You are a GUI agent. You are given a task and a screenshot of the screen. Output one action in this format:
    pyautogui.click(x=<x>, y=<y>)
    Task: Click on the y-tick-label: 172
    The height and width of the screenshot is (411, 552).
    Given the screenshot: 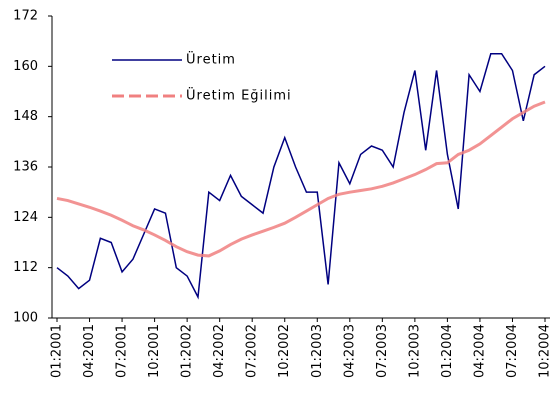 What is the action you would take?
    pyautogui.click(x=25, y=16)
    